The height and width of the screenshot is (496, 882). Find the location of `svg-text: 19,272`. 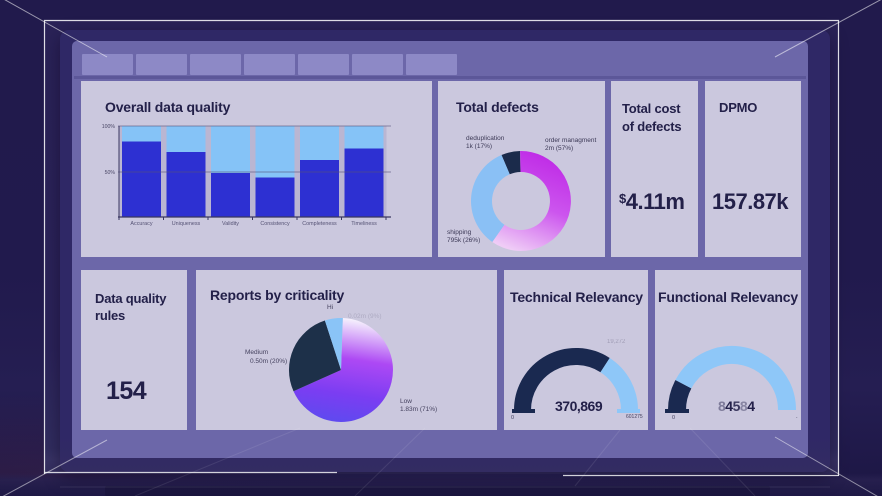

svg-text: 19,272 is located at coordinates (616, 342).